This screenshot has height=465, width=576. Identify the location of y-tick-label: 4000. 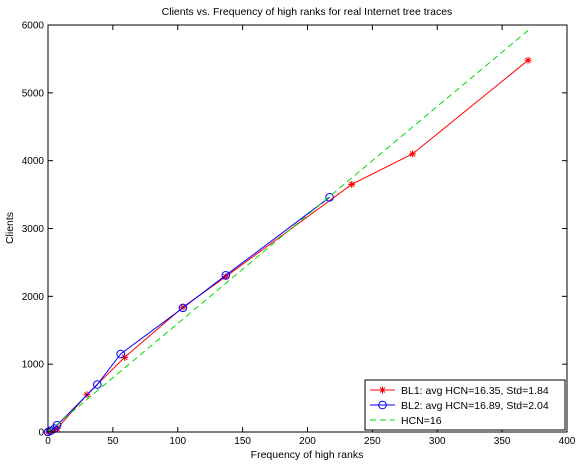
(33, 161).